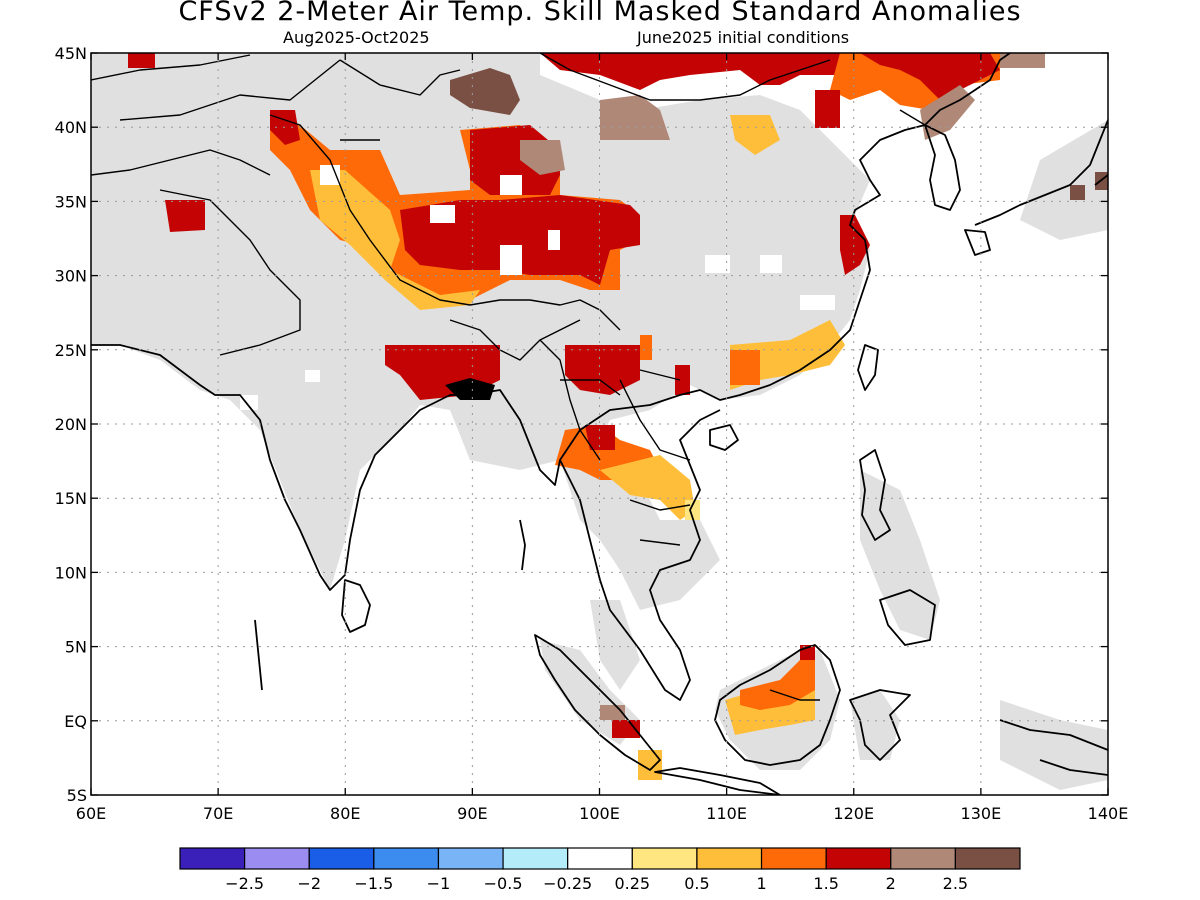 The image size is (1200, 900). Describe the element at coordinates (567, 883) in the screenshot. I see `colorbar-label: −0.25` at that location.